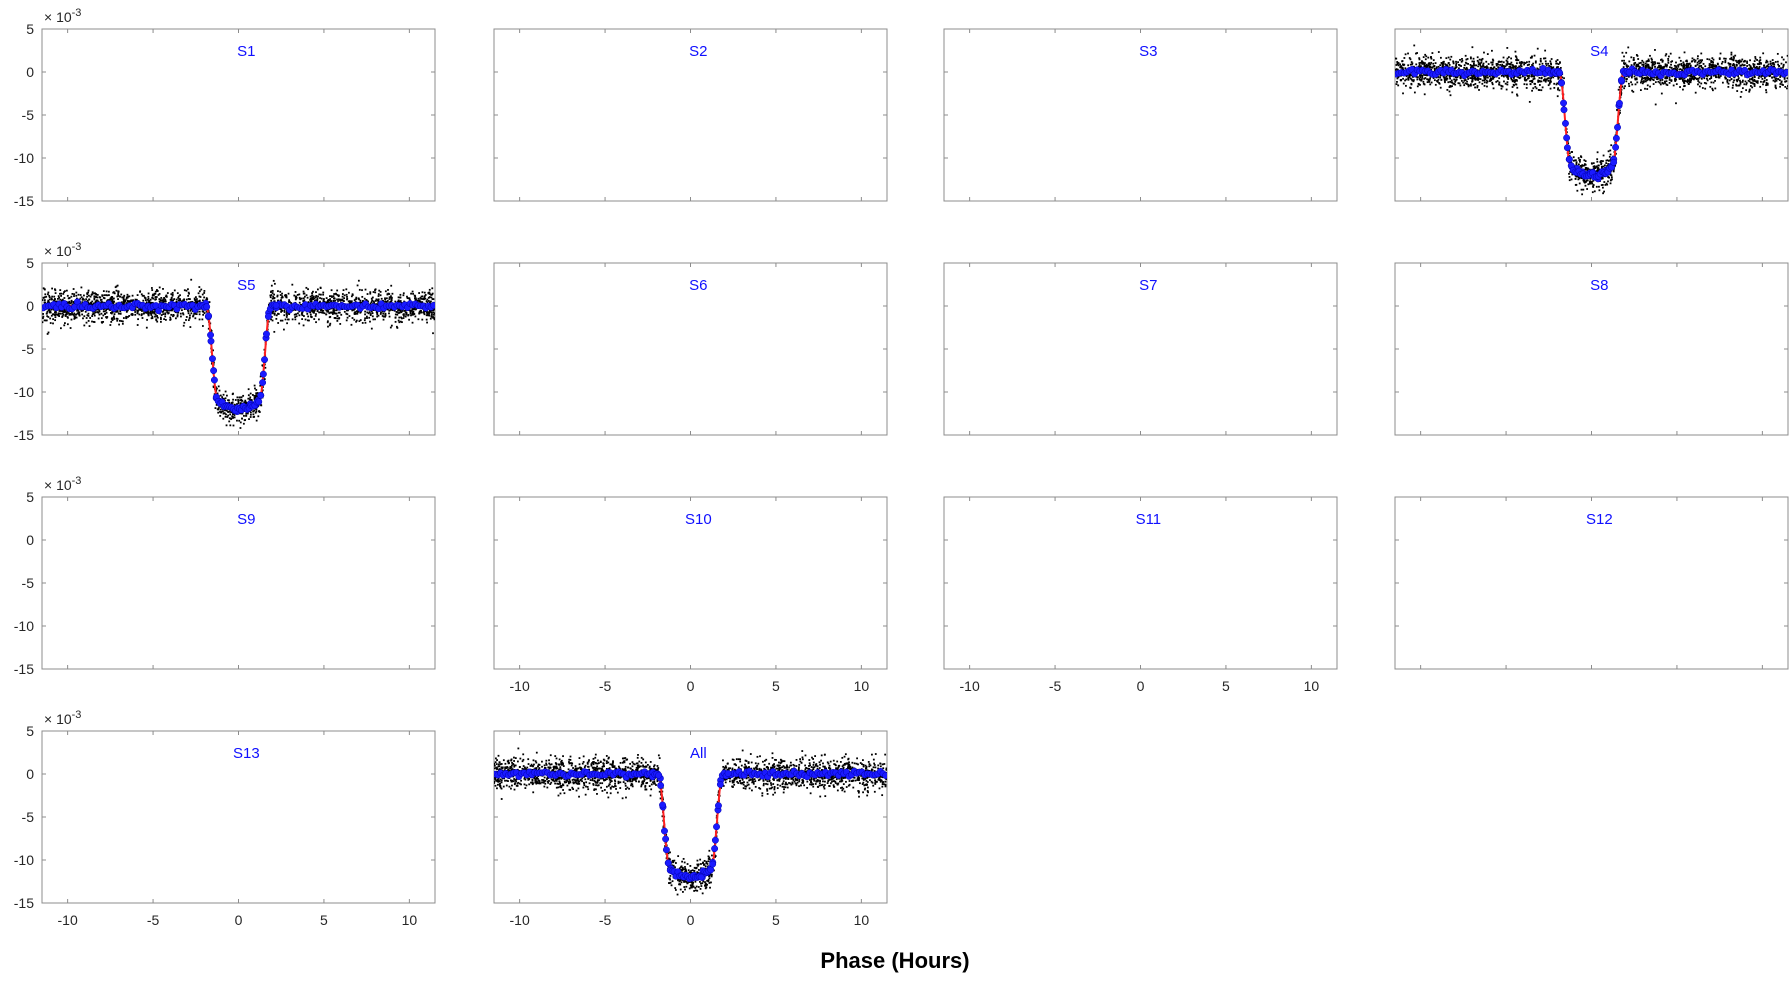 Image resolution: width=1790 pixels, height=985 pixels. What do you see at coordinates (24, 392) in the screenshot?
I see `y-tick-label: -10` at bounding box center [24, 392].